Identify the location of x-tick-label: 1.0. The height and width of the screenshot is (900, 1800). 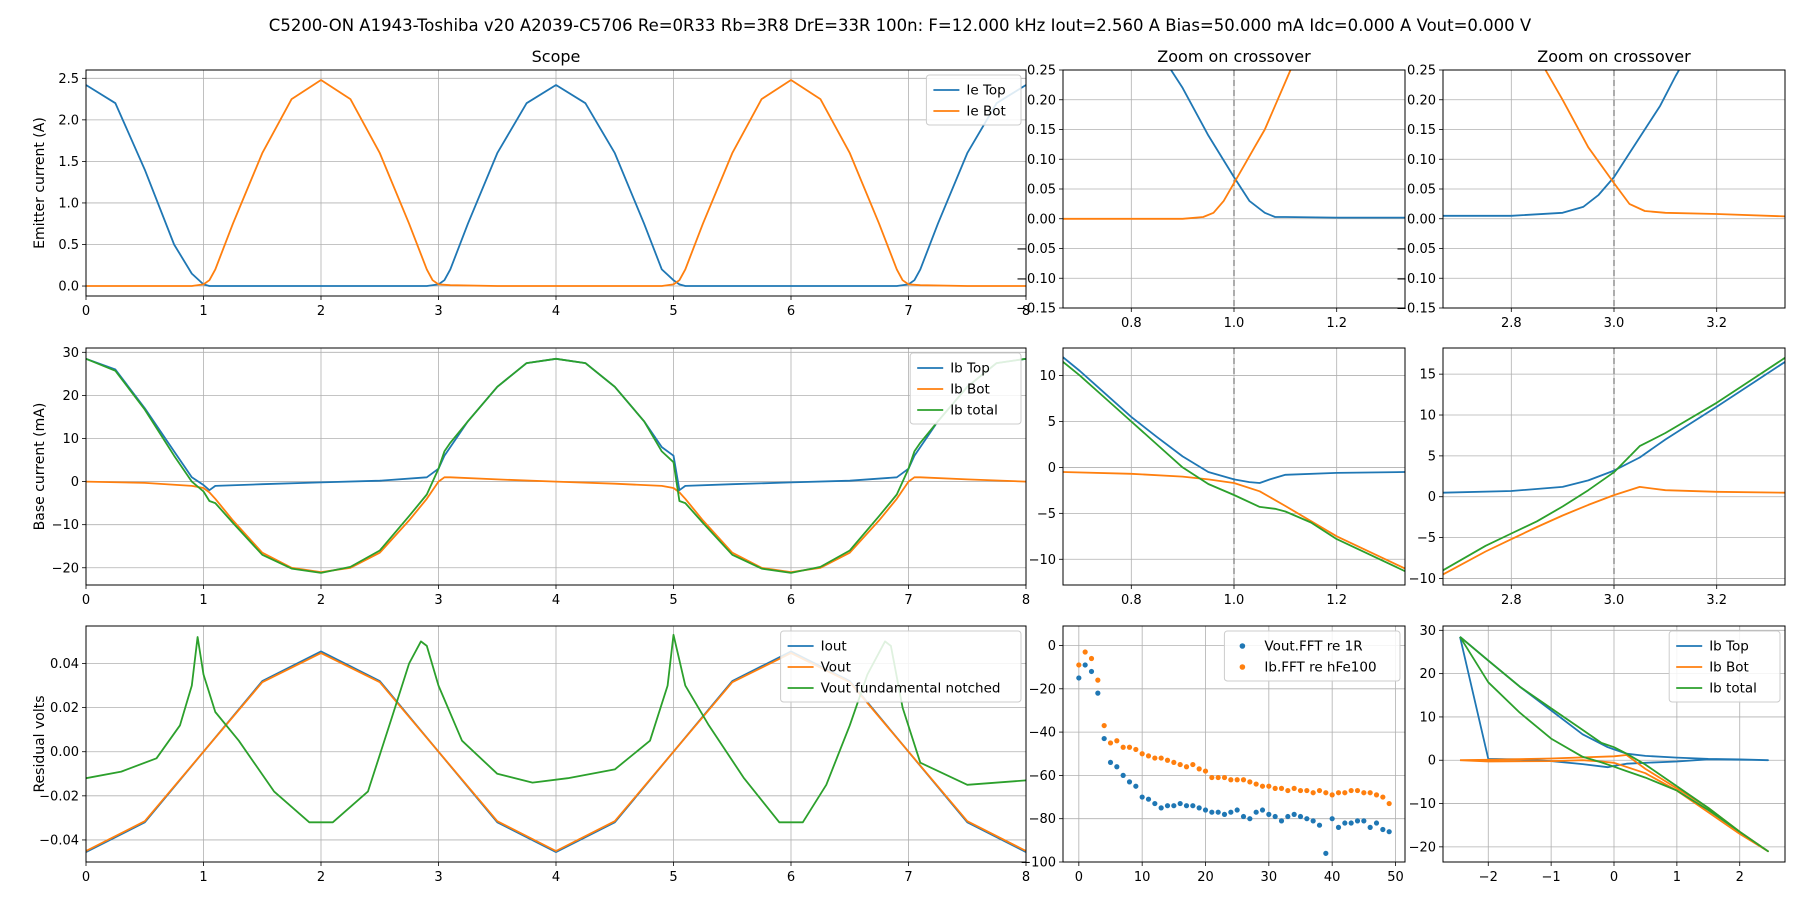
(1234, 323).